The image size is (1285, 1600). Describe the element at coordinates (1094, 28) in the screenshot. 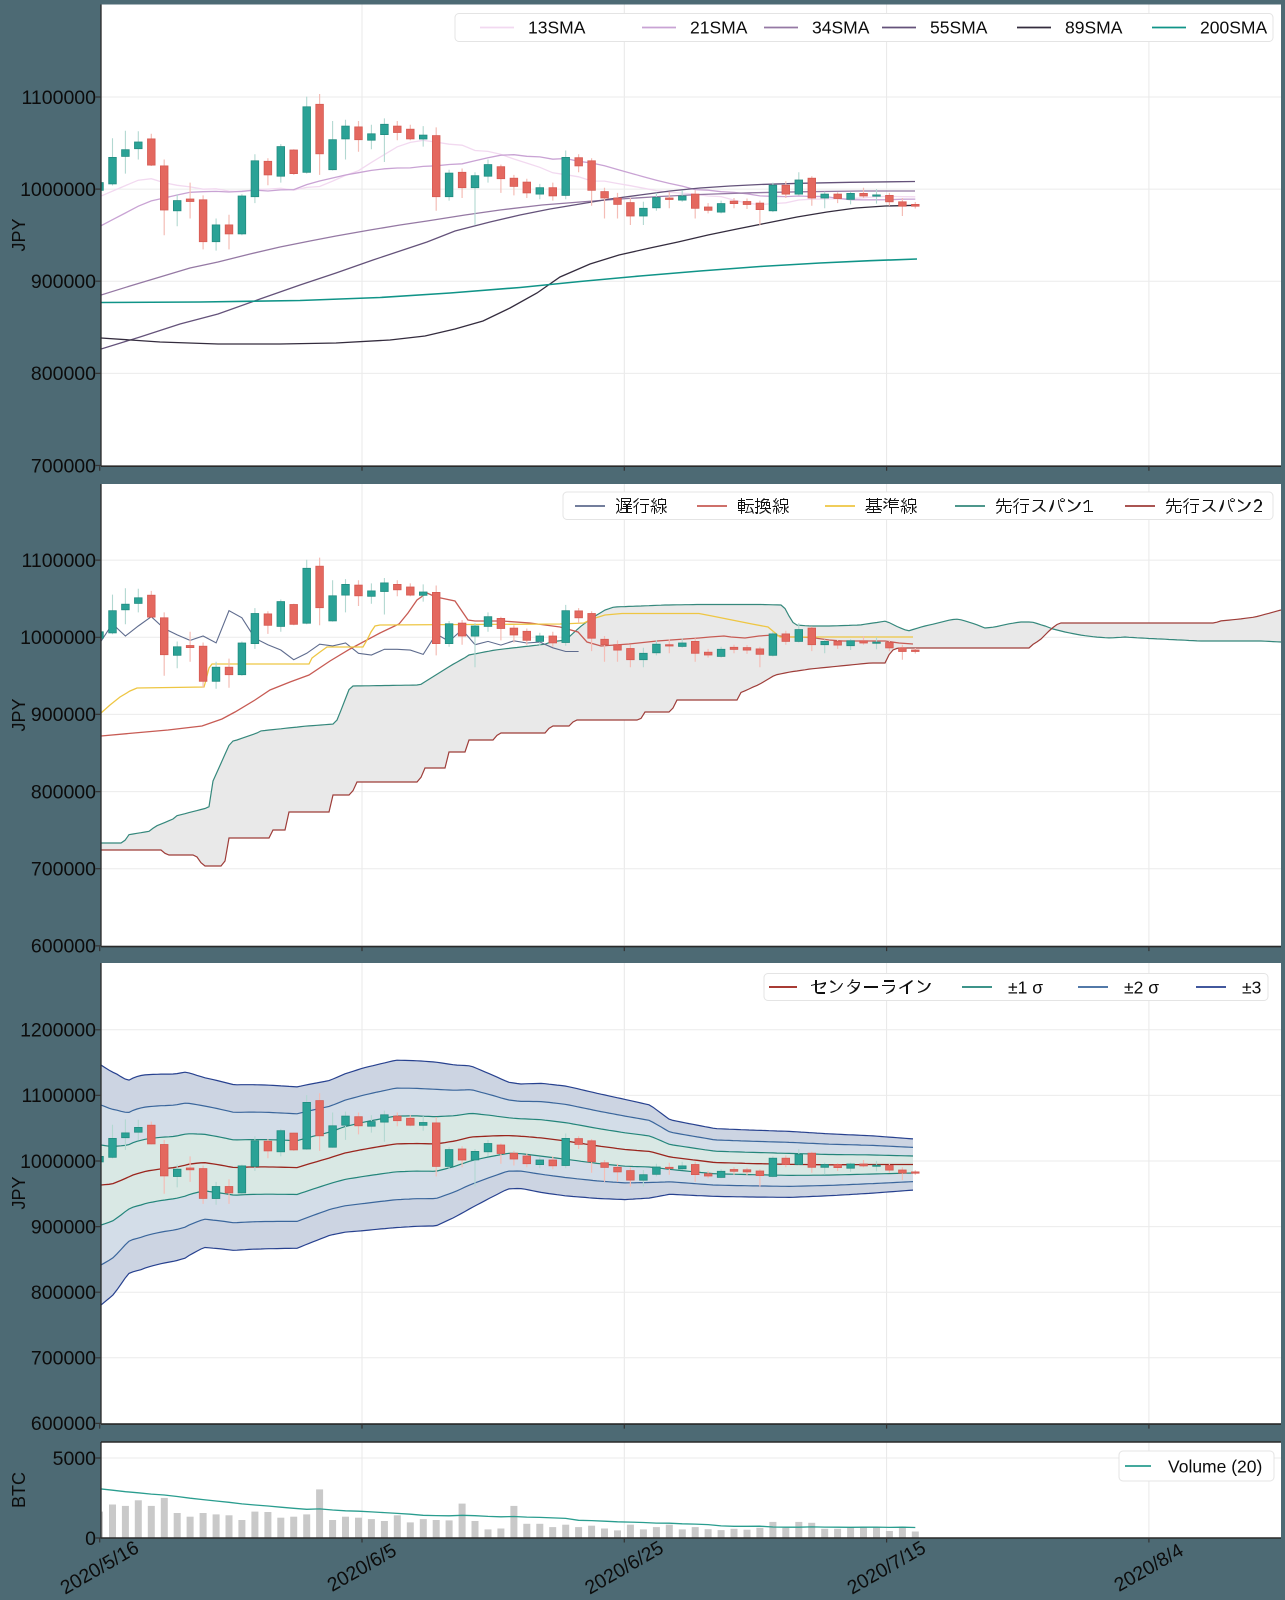

I see `svg-text: 89SMA` at that location.